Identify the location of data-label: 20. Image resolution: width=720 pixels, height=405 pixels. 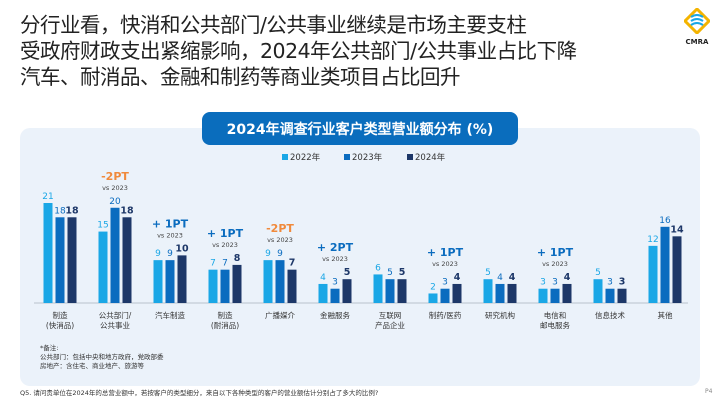
(115, 202).